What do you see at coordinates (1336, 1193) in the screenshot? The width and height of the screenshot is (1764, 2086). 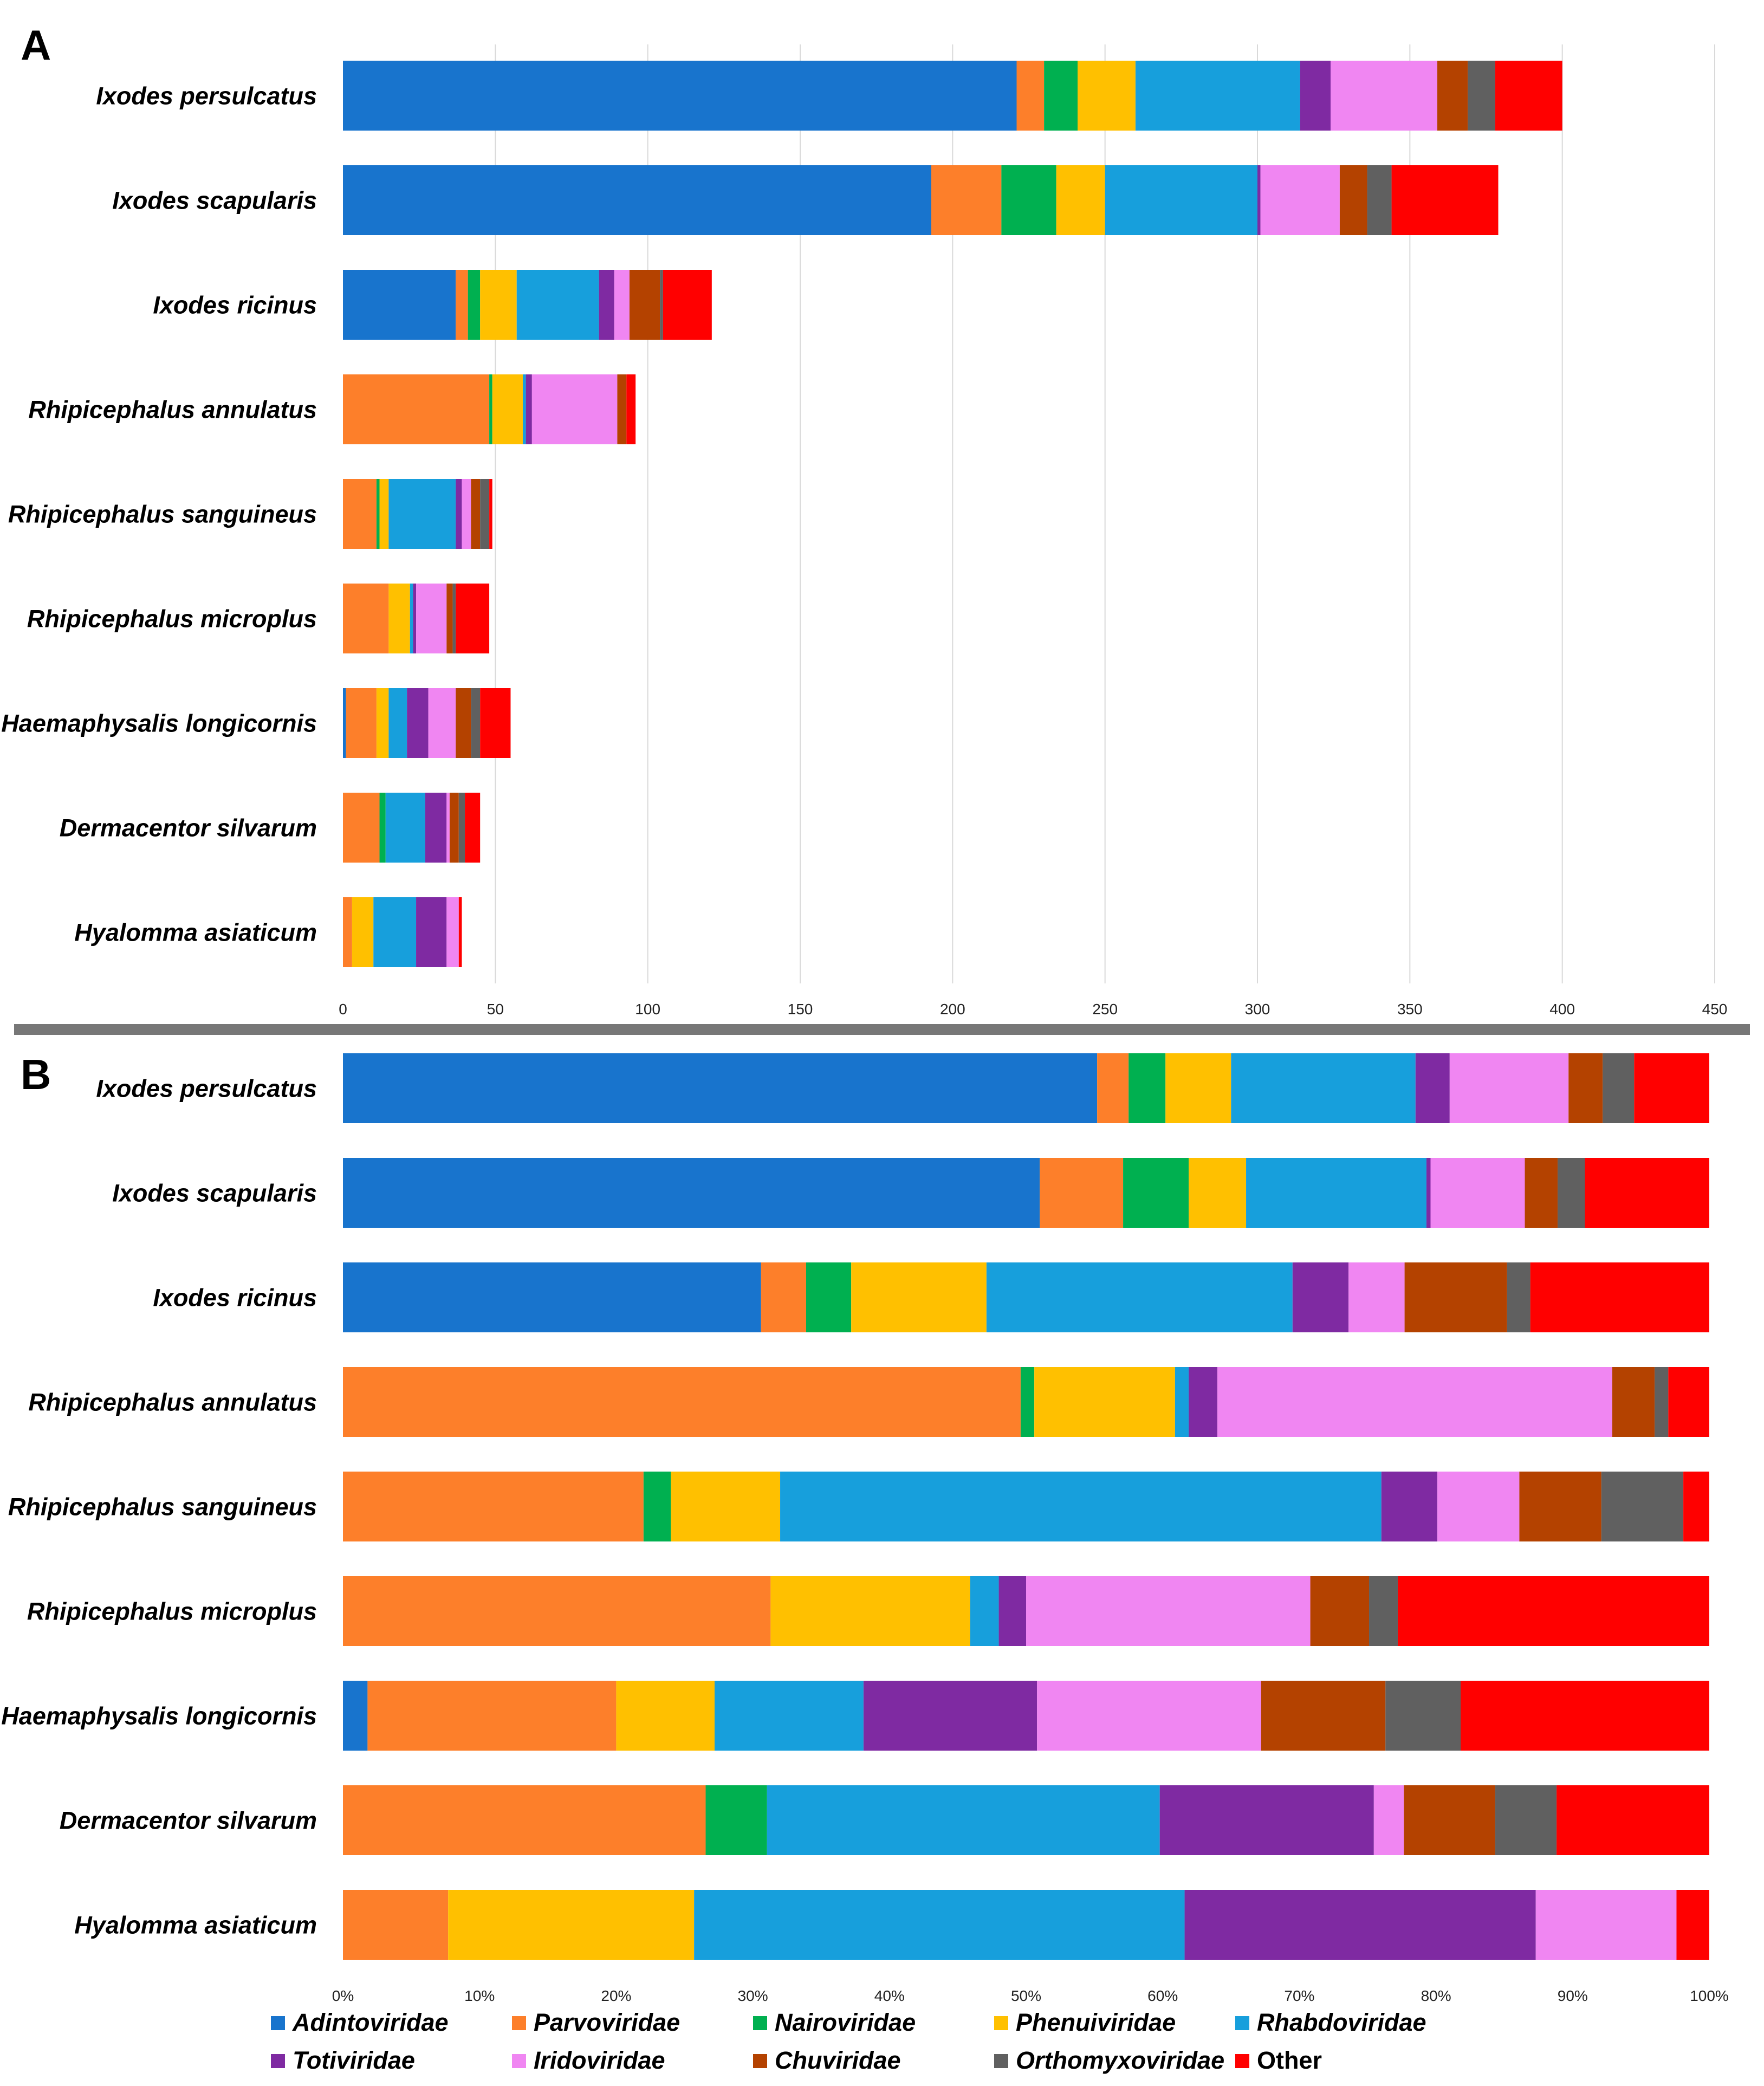 I see `b-bar-ixodes-scapularis-rhabdoviridae` at bounding box center [1336, 1193].